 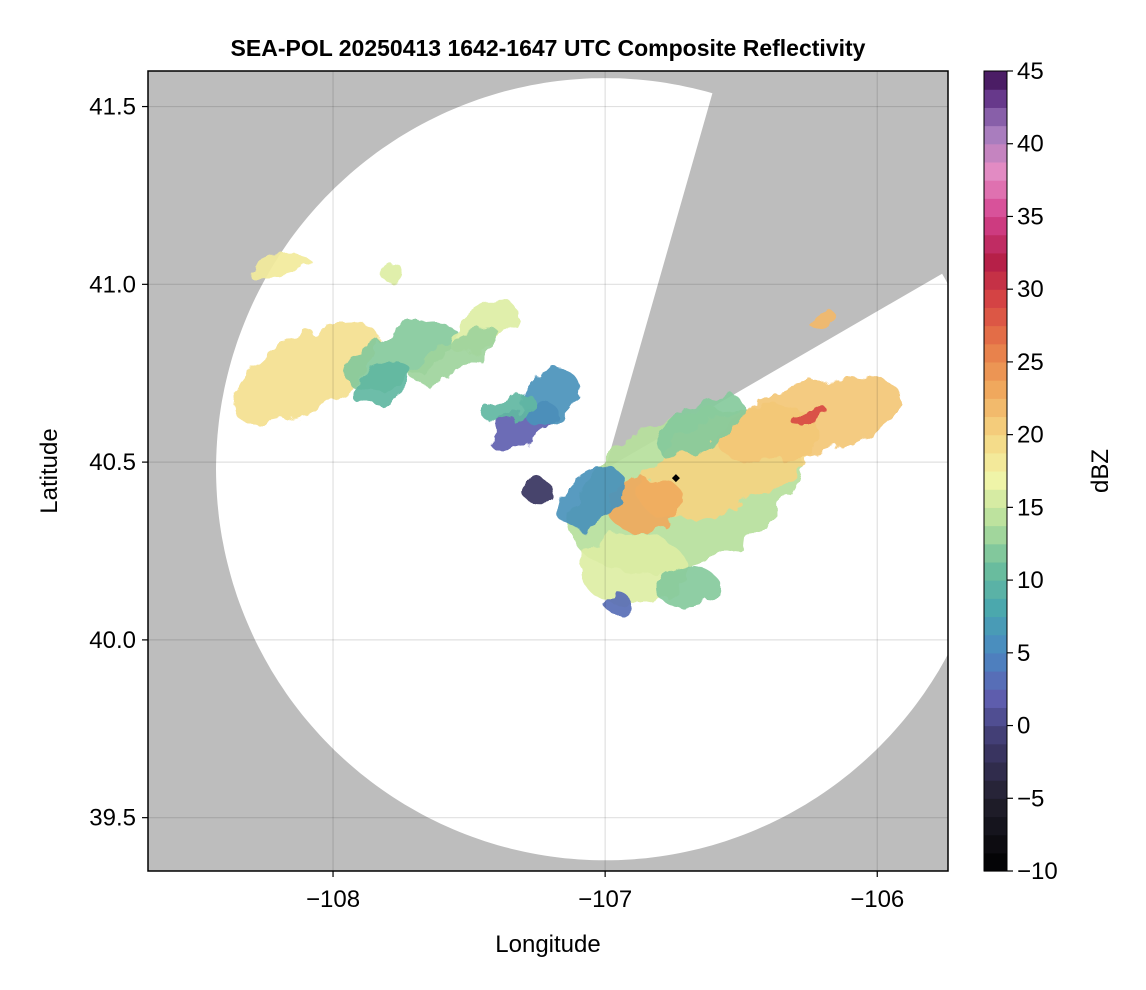 I want to click on x-tick-label: −108, so click(x=333, y=899).